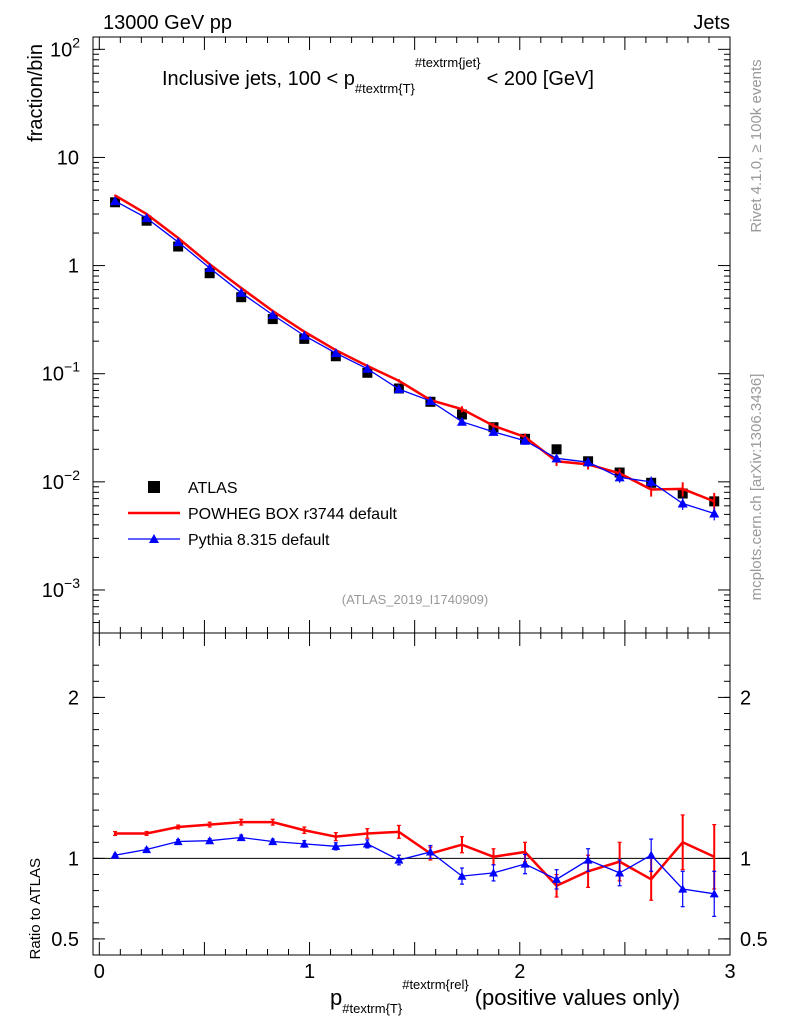 This screenshot has height=1024, width=786. What do you see at coordinates (73, 698) in the screenshot?
I see `ratio-y-tick-label-left: 2` at bounding box center [73, 698].